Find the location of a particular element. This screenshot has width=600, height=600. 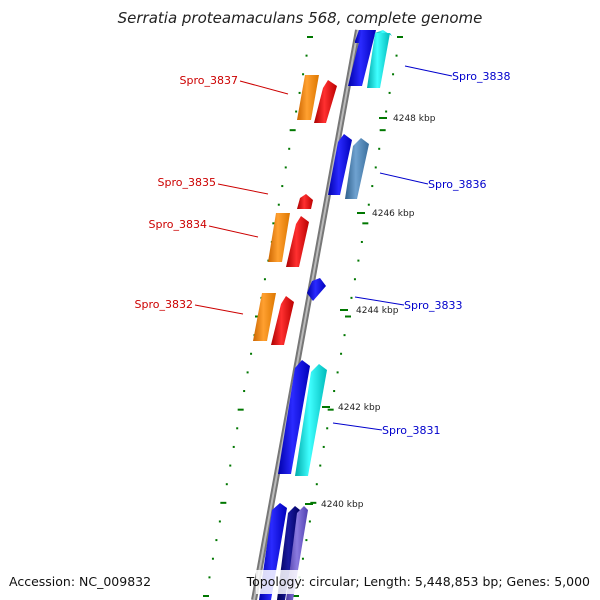

kbp-label-4240: 4240 kbp is located at coordinates (342, 505).